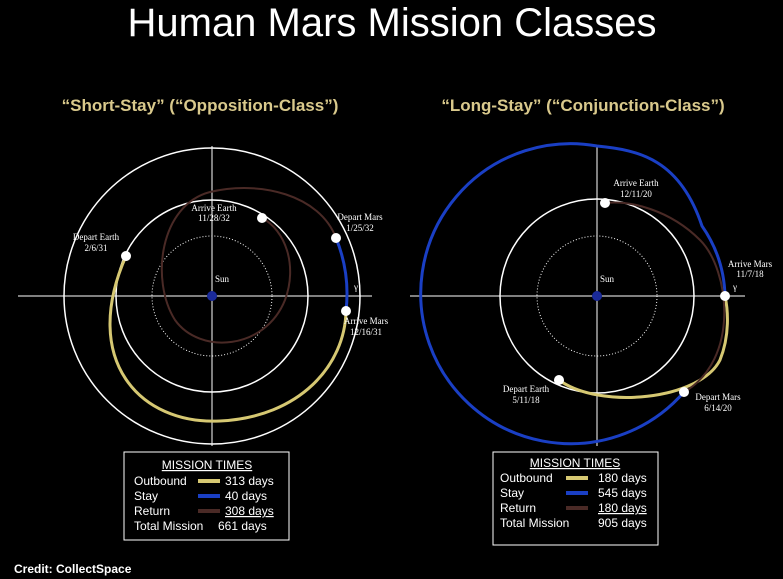 Image resolution: width=783 pixels, height=579 pixels. What do you see at coordinates (366, 332) in the screenshot?
I see `event-date: 12/16/31` at bounding box center [366, 332].